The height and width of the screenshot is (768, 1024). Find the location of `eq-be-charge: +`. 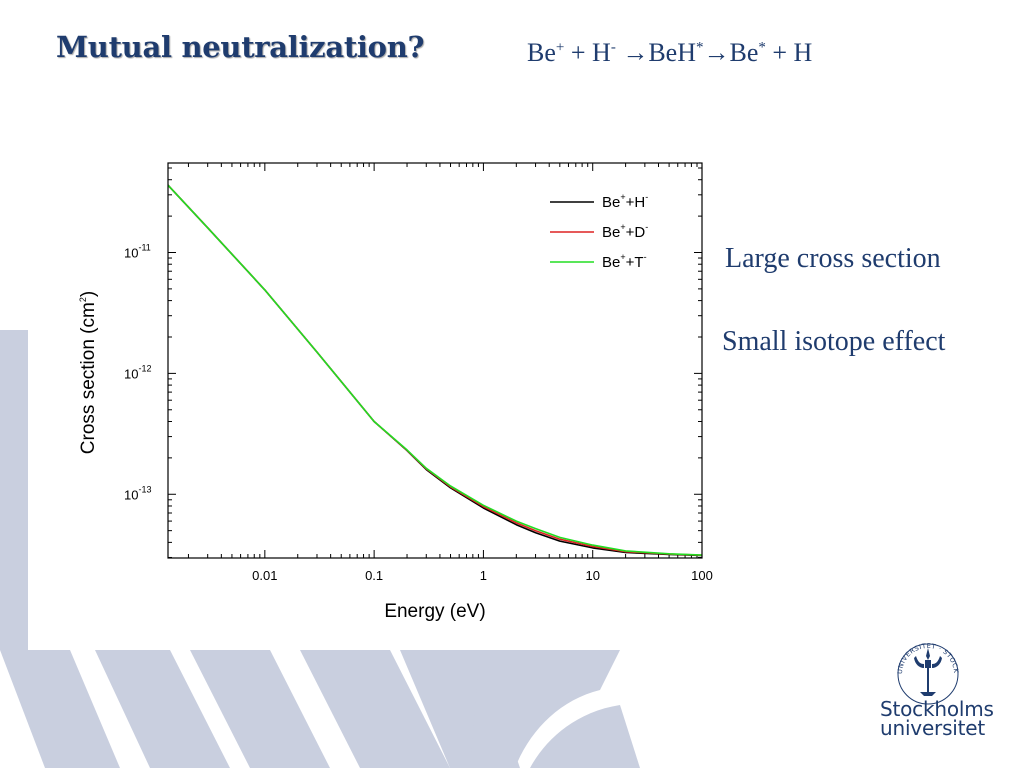

eq-be-charge: + is located at coordinates (560, 47).